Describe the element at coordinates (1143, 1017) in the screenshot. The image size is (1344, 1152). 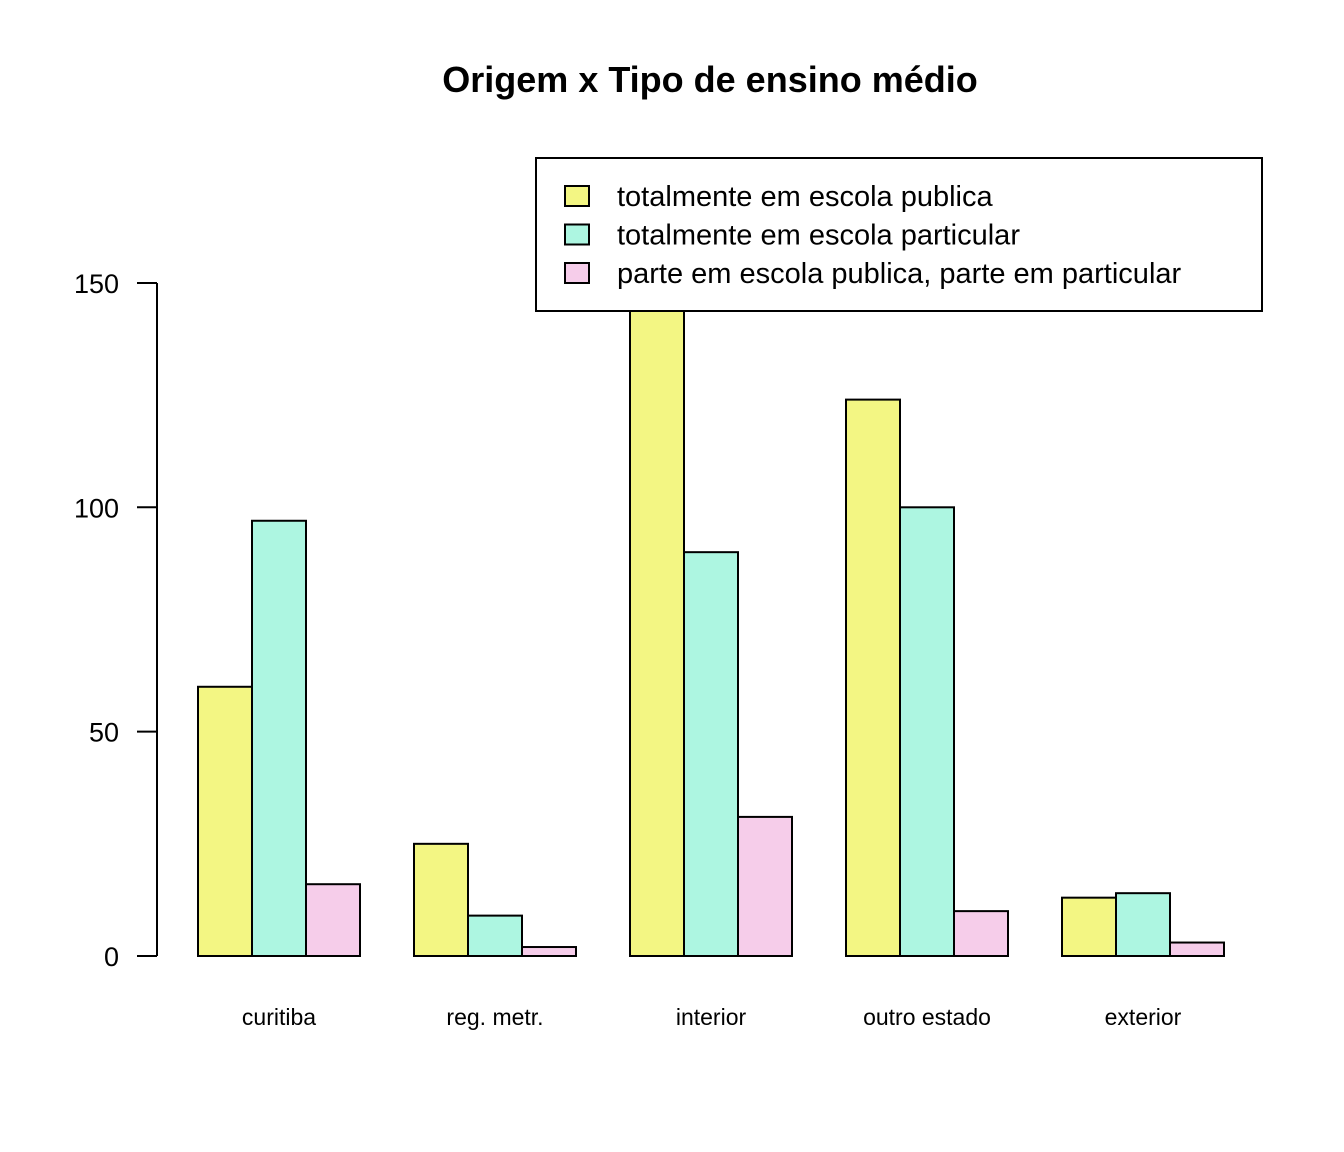
I see `x-category-label: exterior` at that location.